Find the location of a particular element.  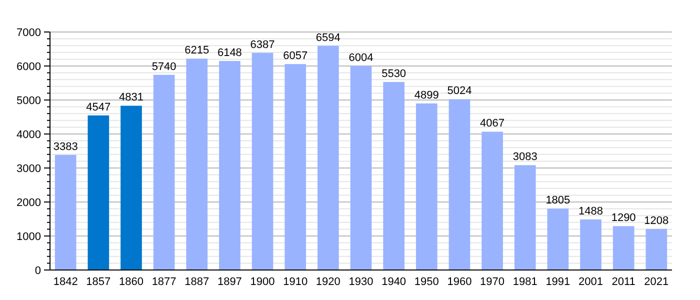

x-tick-label: 1970 is located at coordinates (492, 282).